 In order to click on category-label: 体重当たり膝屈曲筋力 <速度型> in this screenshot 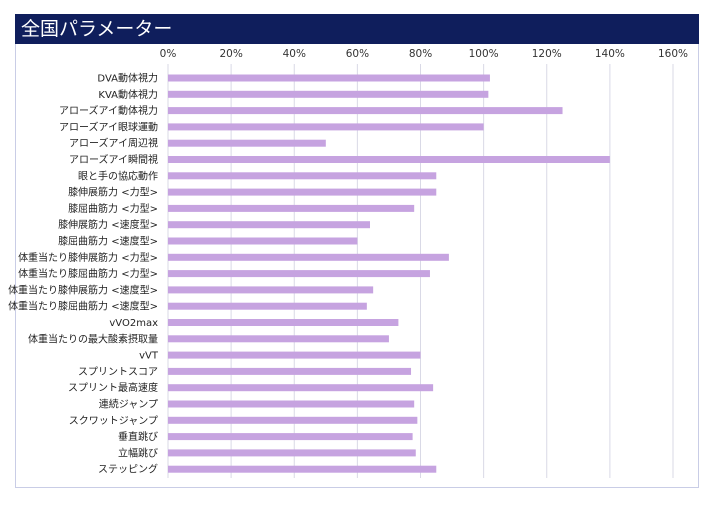, I will do `click(83, 306)`.